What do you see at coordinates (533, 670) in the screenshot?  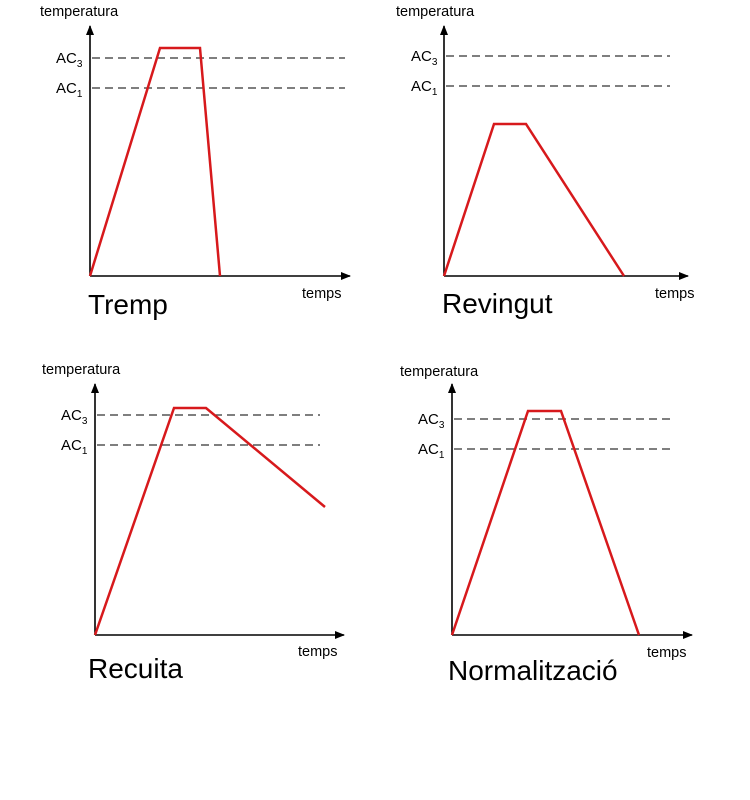 I see `panel-title: Normalització` at bounding box center [533, 670].